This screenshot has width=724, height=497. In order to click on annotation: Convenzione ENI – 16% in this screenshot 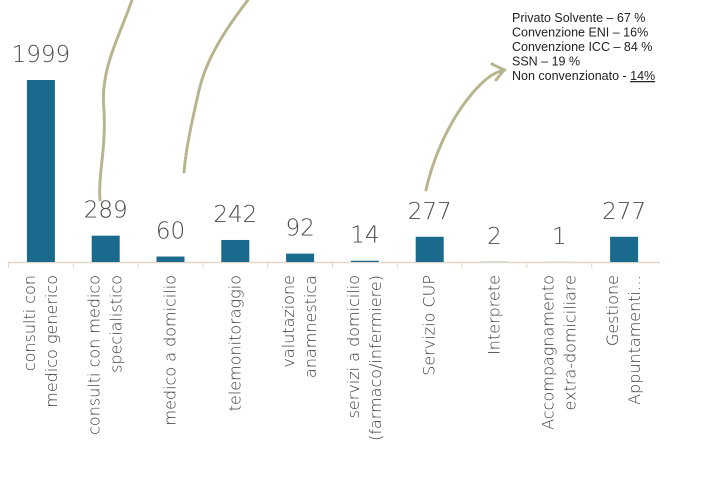, I will do `click(580, 33)`.